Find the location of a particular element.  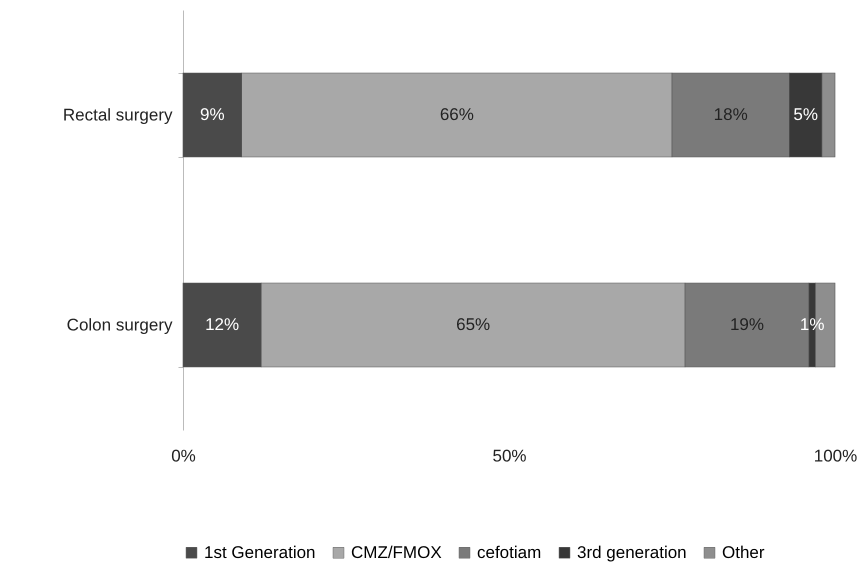

data-label: 66% is located at coordinates (457, 114).